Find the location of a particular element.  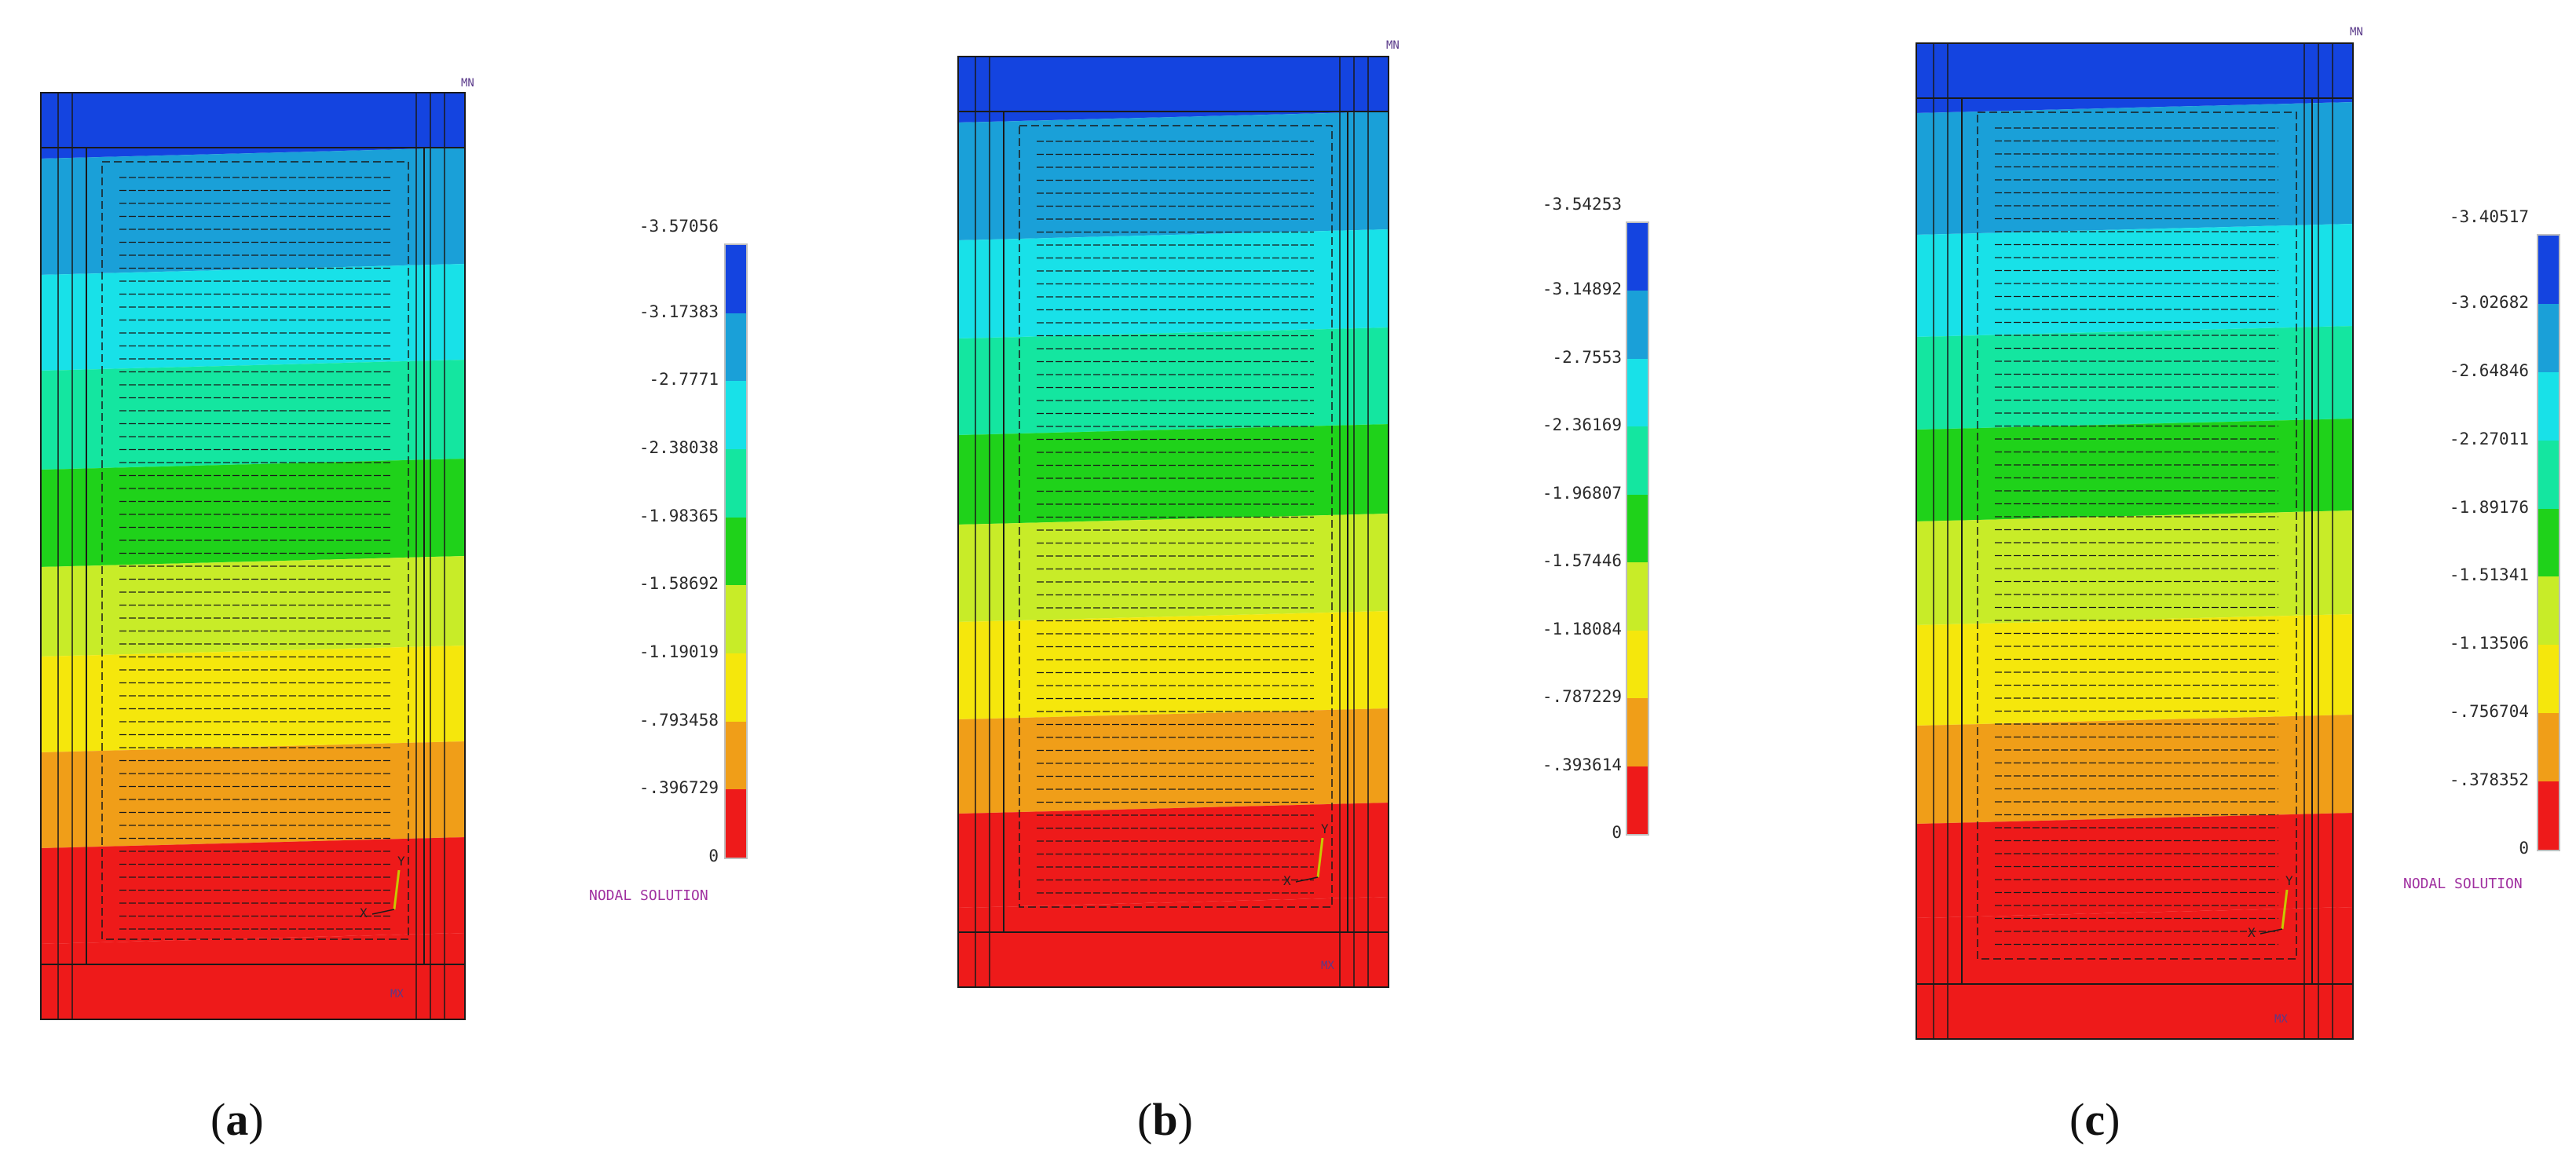

caption-b: (b) is located at coordinates (1165, 1119).